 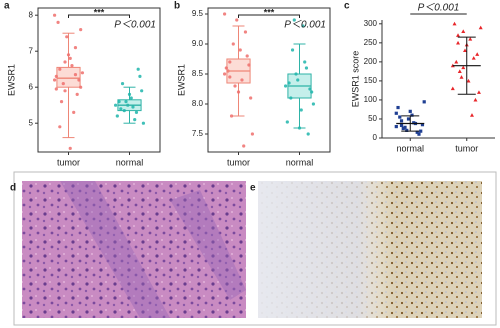 I want to click on y-tick-label: 7.5, so click(x=198, y=133).